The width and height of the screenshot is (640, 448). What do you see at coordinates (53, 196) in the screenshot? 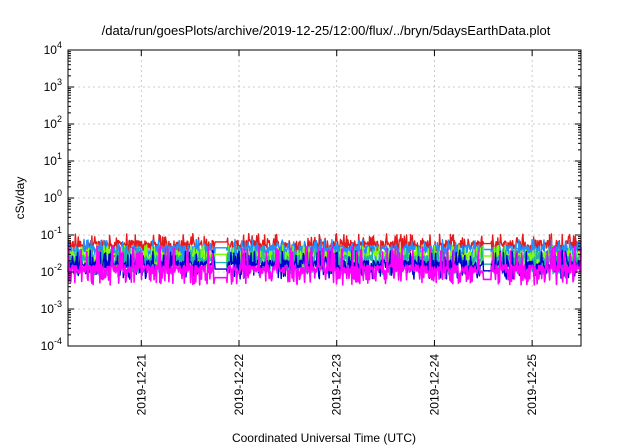
I see `y-tick-label: 10⁰` at bounding box center [53, 196].